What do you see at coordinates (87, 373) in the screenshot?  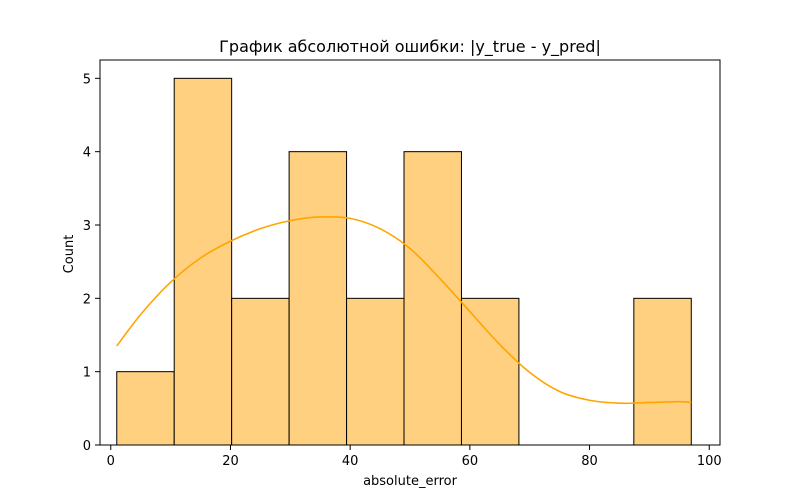 I see `y-tick-label: 1` at bounding box center [87, 373].